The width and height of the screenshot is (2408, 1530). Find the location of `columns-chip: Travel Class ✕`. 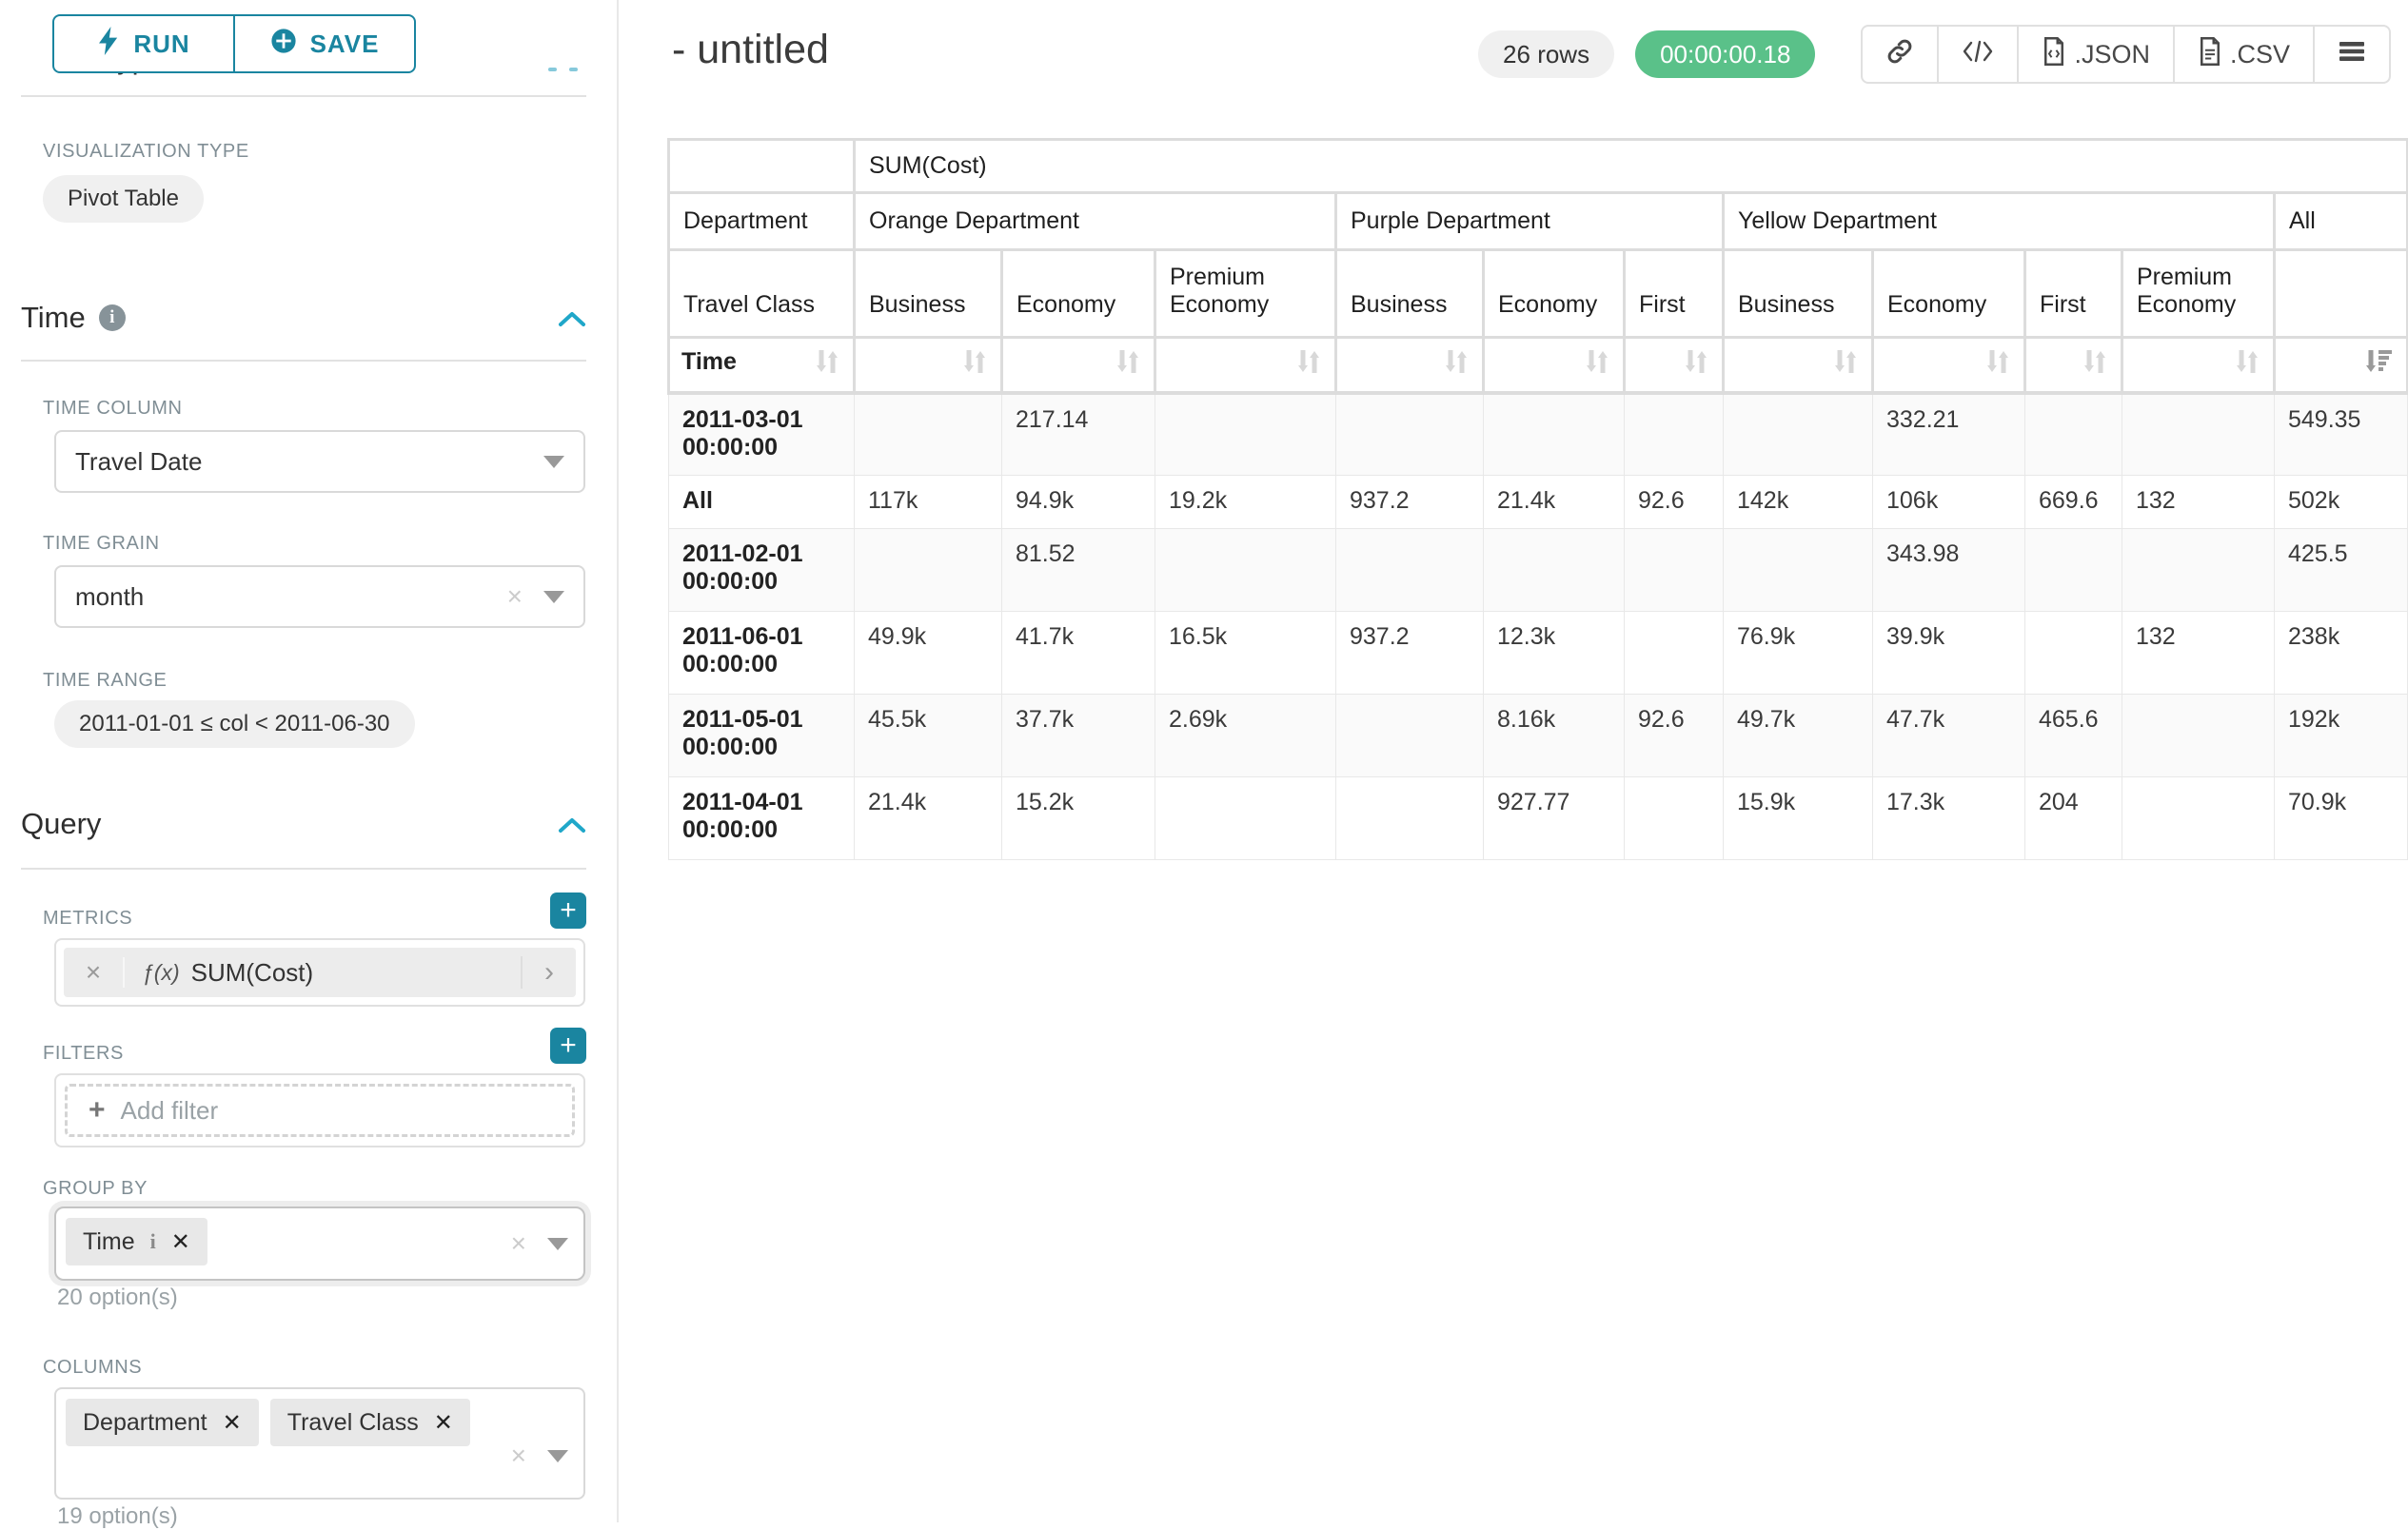

columns-chip: Travel Class ✕ is located at coordinates (369, 1422).